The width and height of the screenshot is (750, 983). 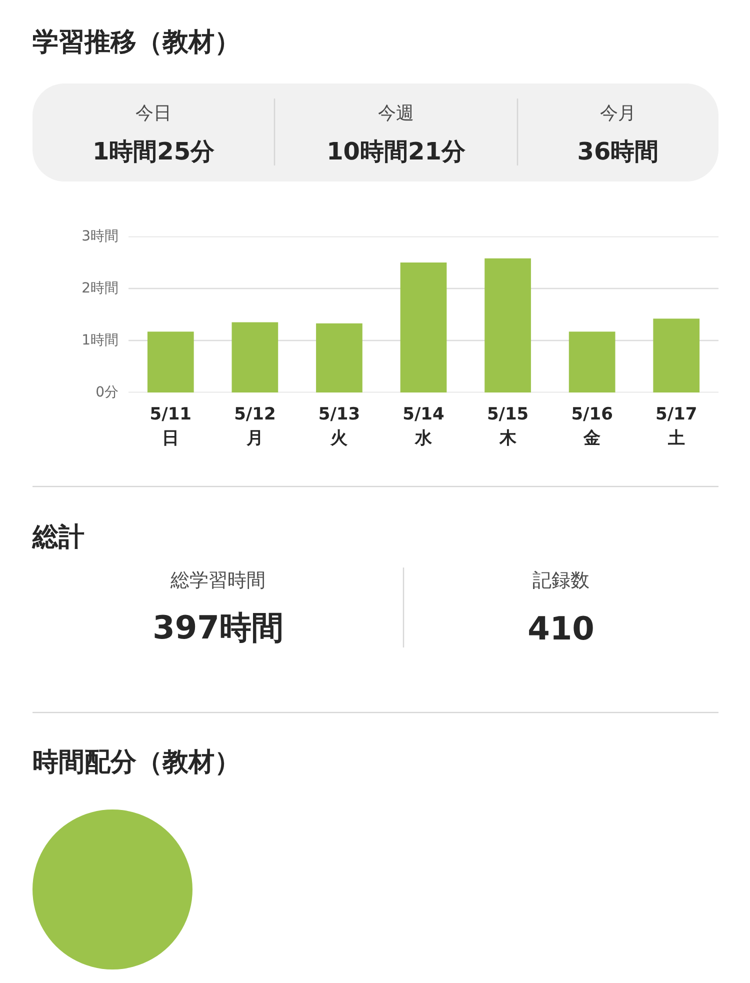 I want to click on x-tick-label: 5/17 土, so click(x=677, y=426).